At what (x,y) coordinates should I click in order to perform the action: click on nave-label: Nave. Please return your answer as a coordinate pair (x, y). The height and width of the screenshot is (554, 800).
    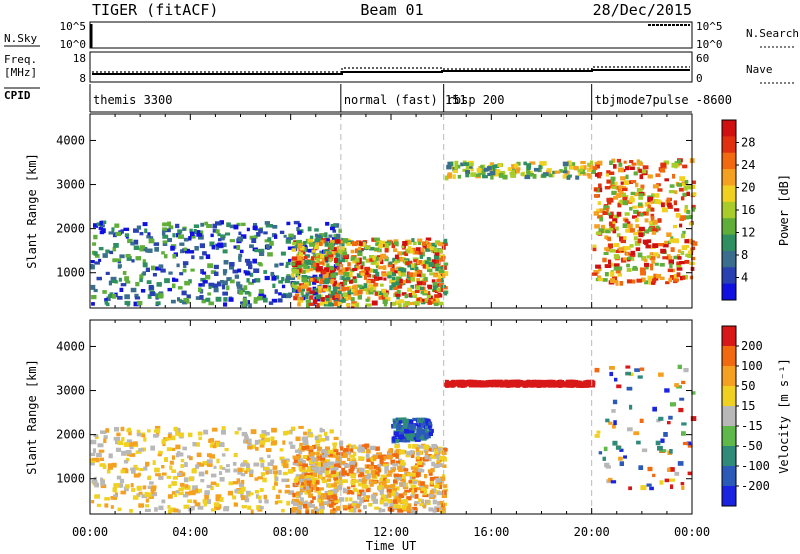
    Looking at the image, I should click on (759, 69).